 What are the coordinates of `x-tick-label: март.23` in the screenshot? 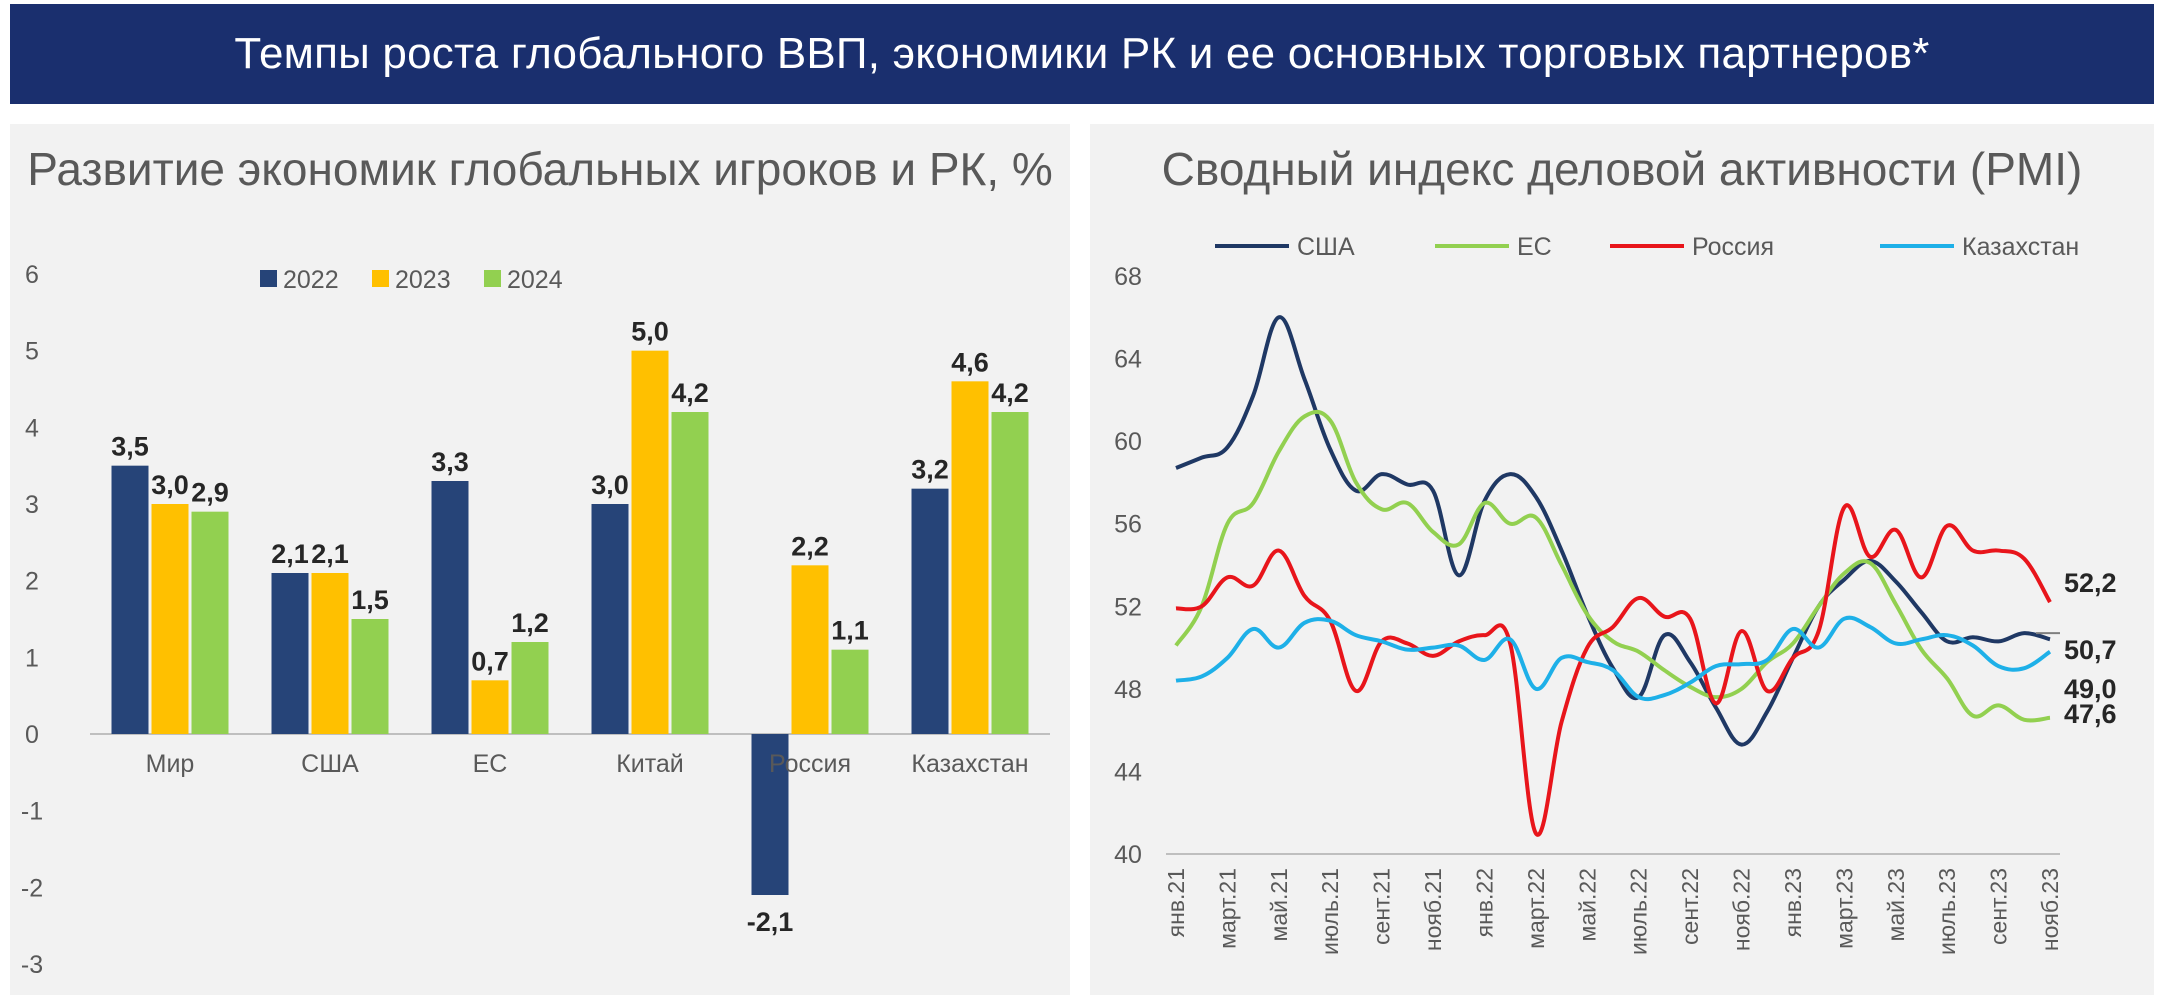 It's located at (1844, 908).